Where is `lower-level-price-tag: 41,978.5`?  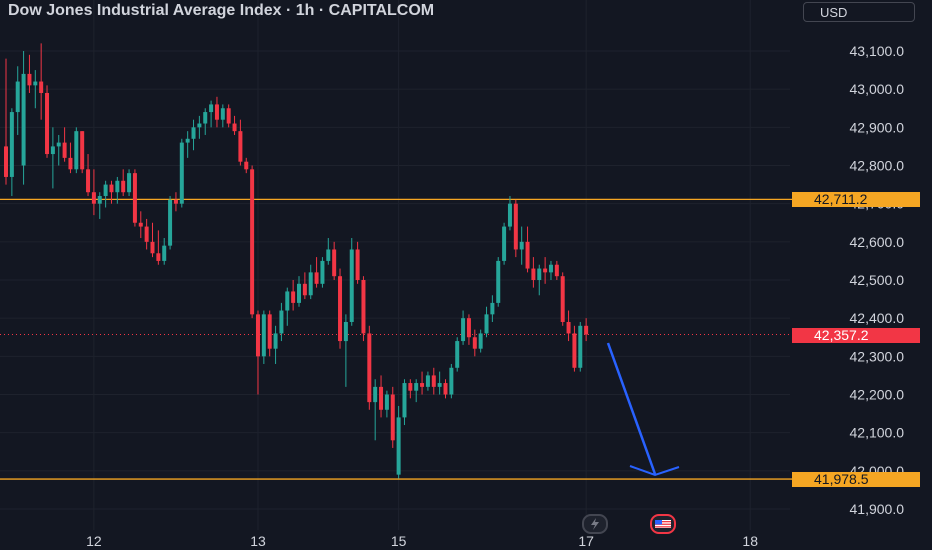
lower-level-price-tag: 41,978.5 is located at coordinates (856, 480).